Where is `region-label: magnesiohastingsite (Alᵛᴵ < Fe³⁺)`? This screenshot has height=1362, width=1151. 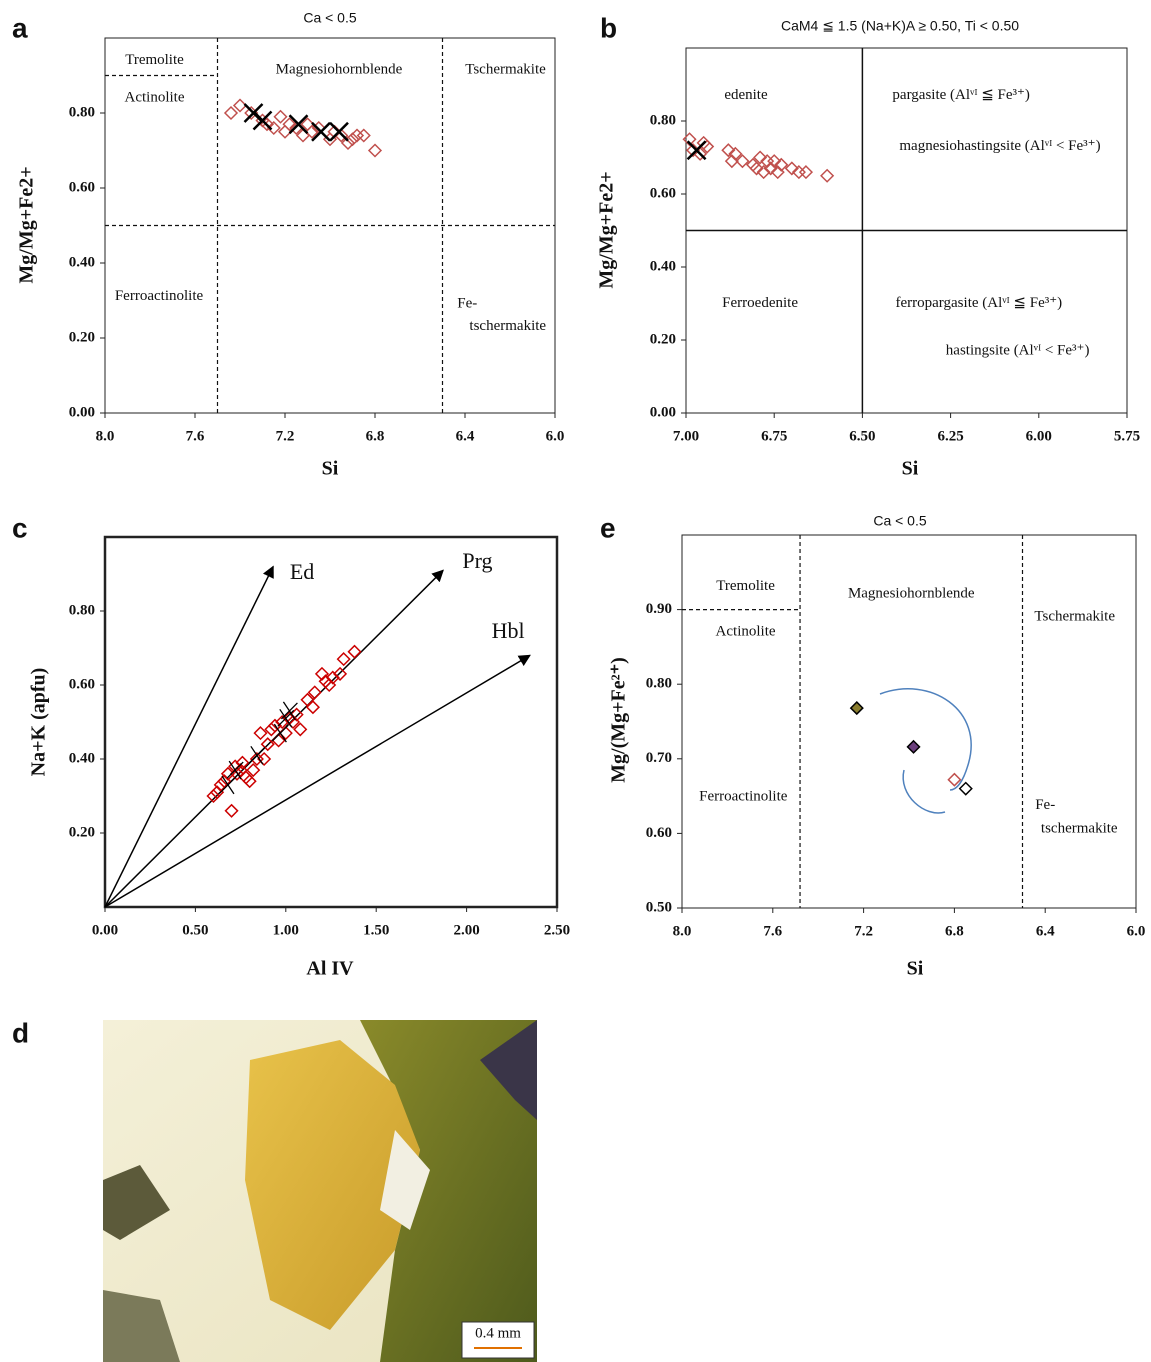 region-label: magnesiohastingsite (Alᵛᴵ < Fe³⁺) is located at coordinates (999, 146).